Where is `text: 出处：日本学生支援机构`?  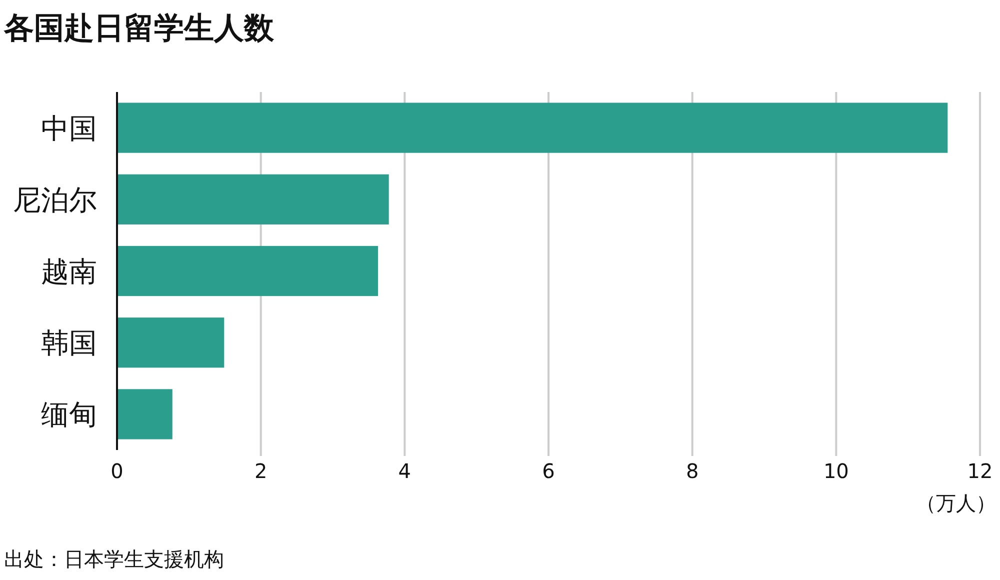
text: 出处：日本学生支援机构 is located at coordinates (114, 559).